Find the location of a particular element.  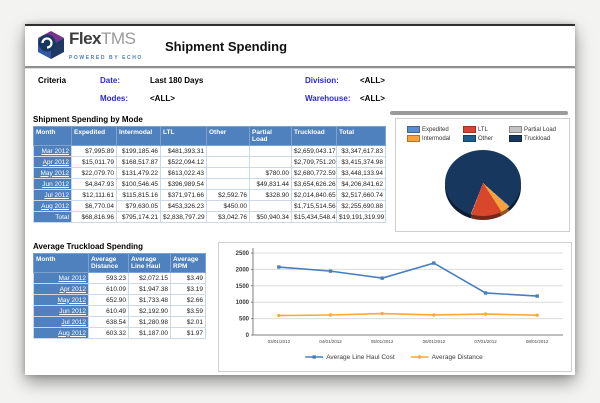

legend-label: LTL is located at coordinates (483, 129).